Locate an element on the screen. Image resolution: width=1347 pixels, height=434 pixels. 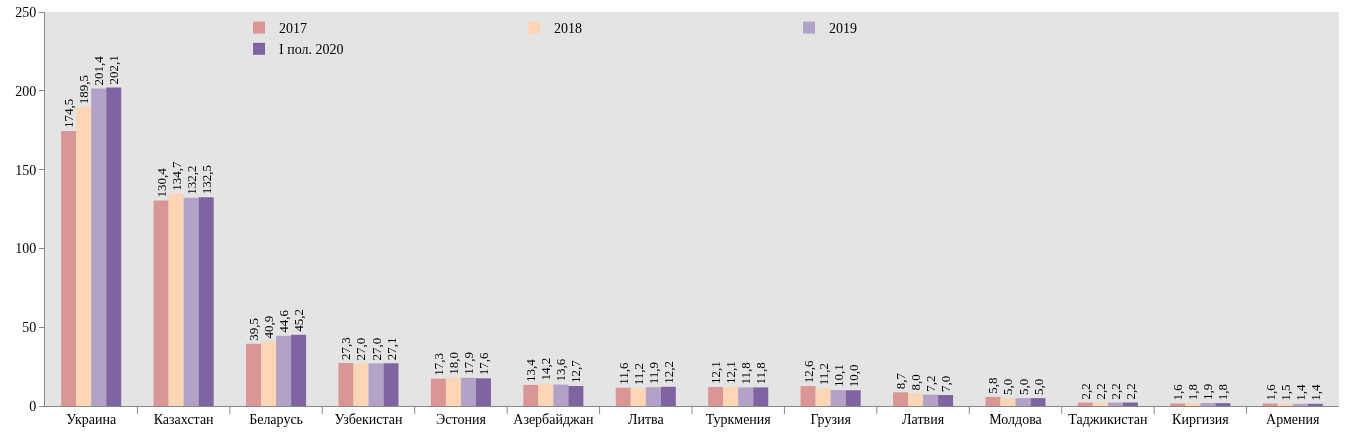
x-tick-label: Молдова is located at coordinates (1016, 419).